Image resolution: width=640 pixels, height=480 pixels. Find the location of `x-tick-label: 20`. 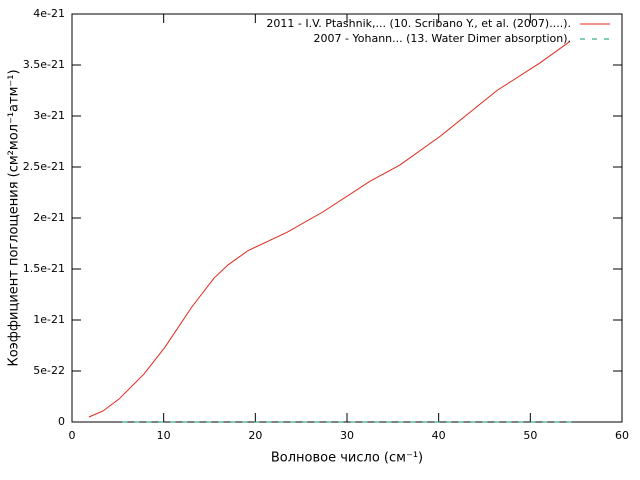

x-tick-label: 20 is located at coordinates (255, 435).